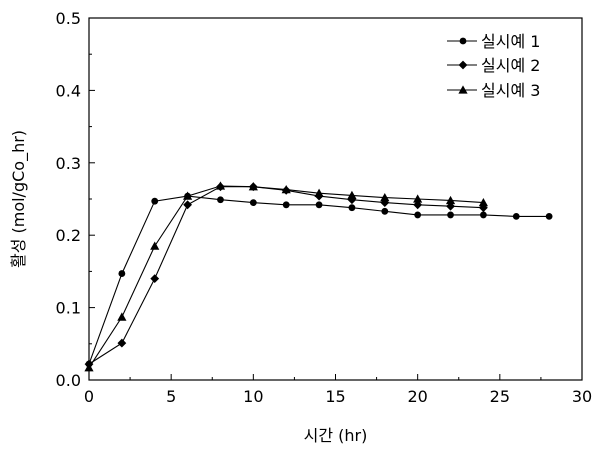 This screenshot has width=600, height=451. Describe the element at coordinates (510, 41) in the screenshot. I see `legend-label: 실시예 1` at that location.